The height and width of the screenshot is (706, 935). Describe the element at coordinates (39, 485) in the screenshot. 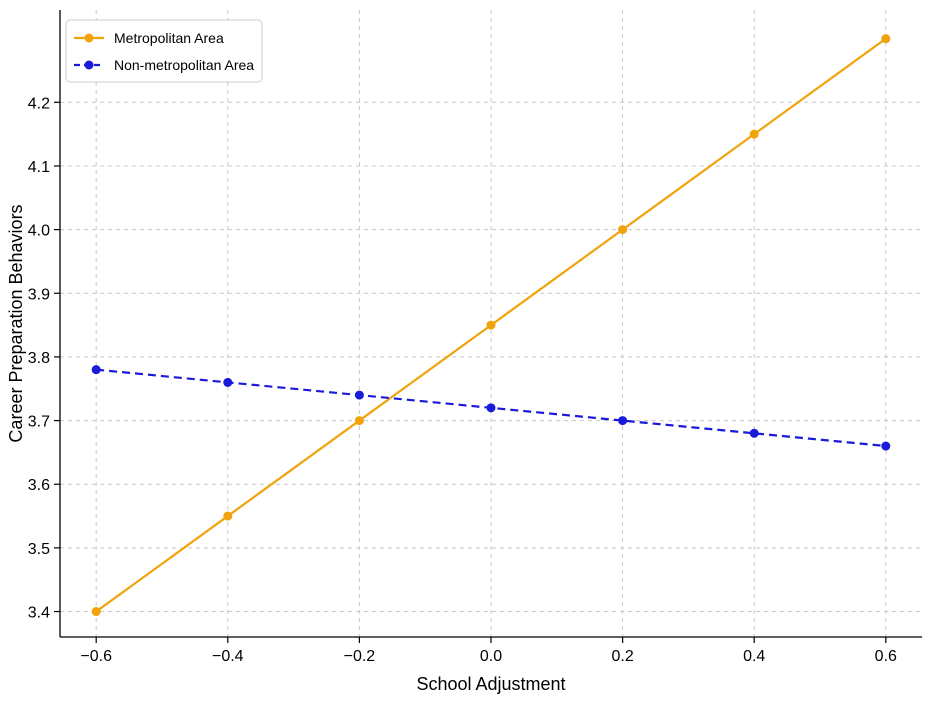

I see `y-tick-label: 3.6` at that location.